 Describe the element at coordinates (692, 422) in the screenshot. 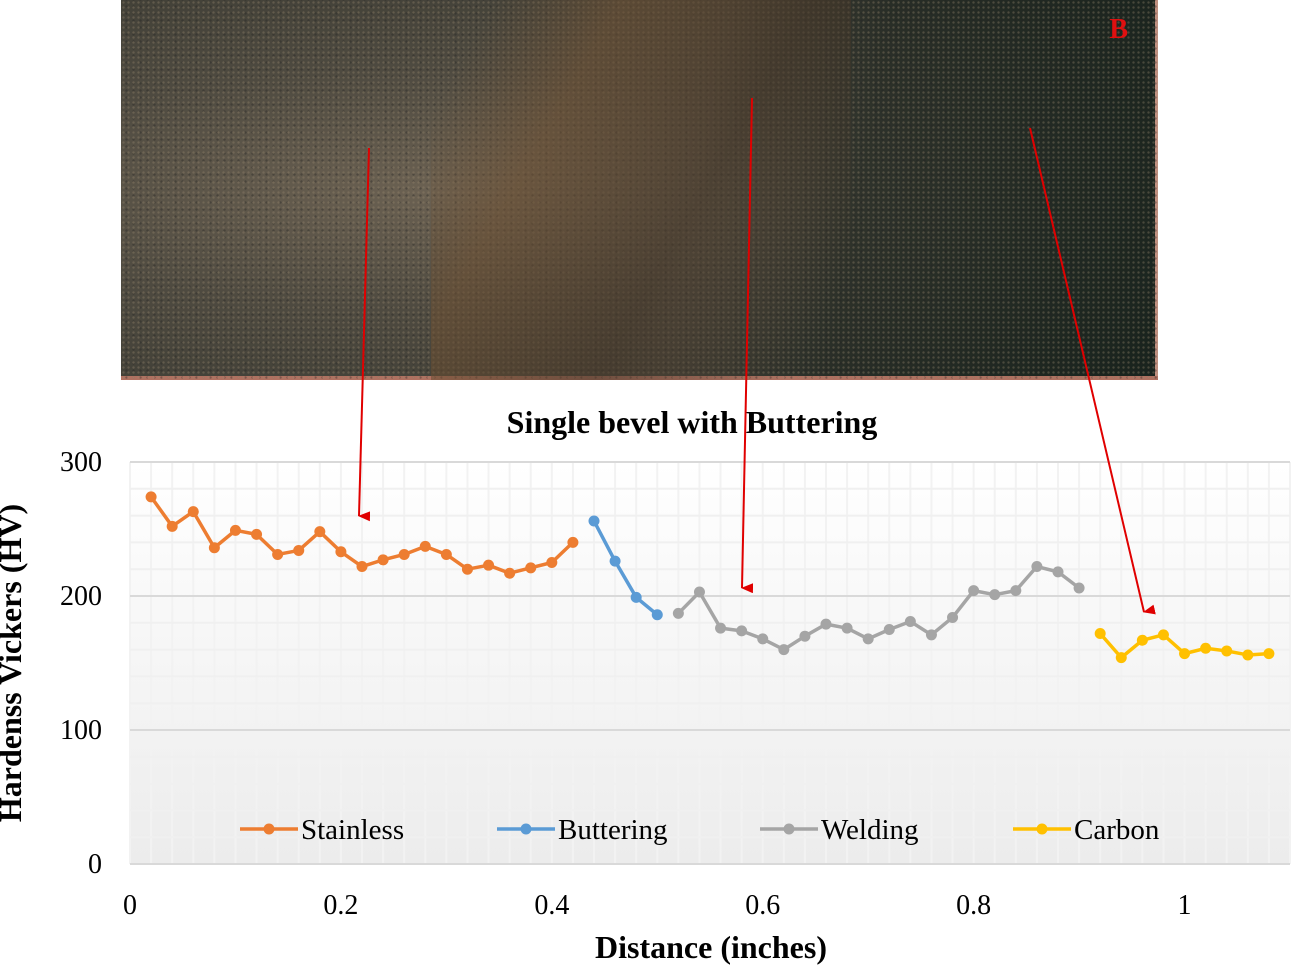

I see `chart-title: Single bevel with Buttering` at that location.